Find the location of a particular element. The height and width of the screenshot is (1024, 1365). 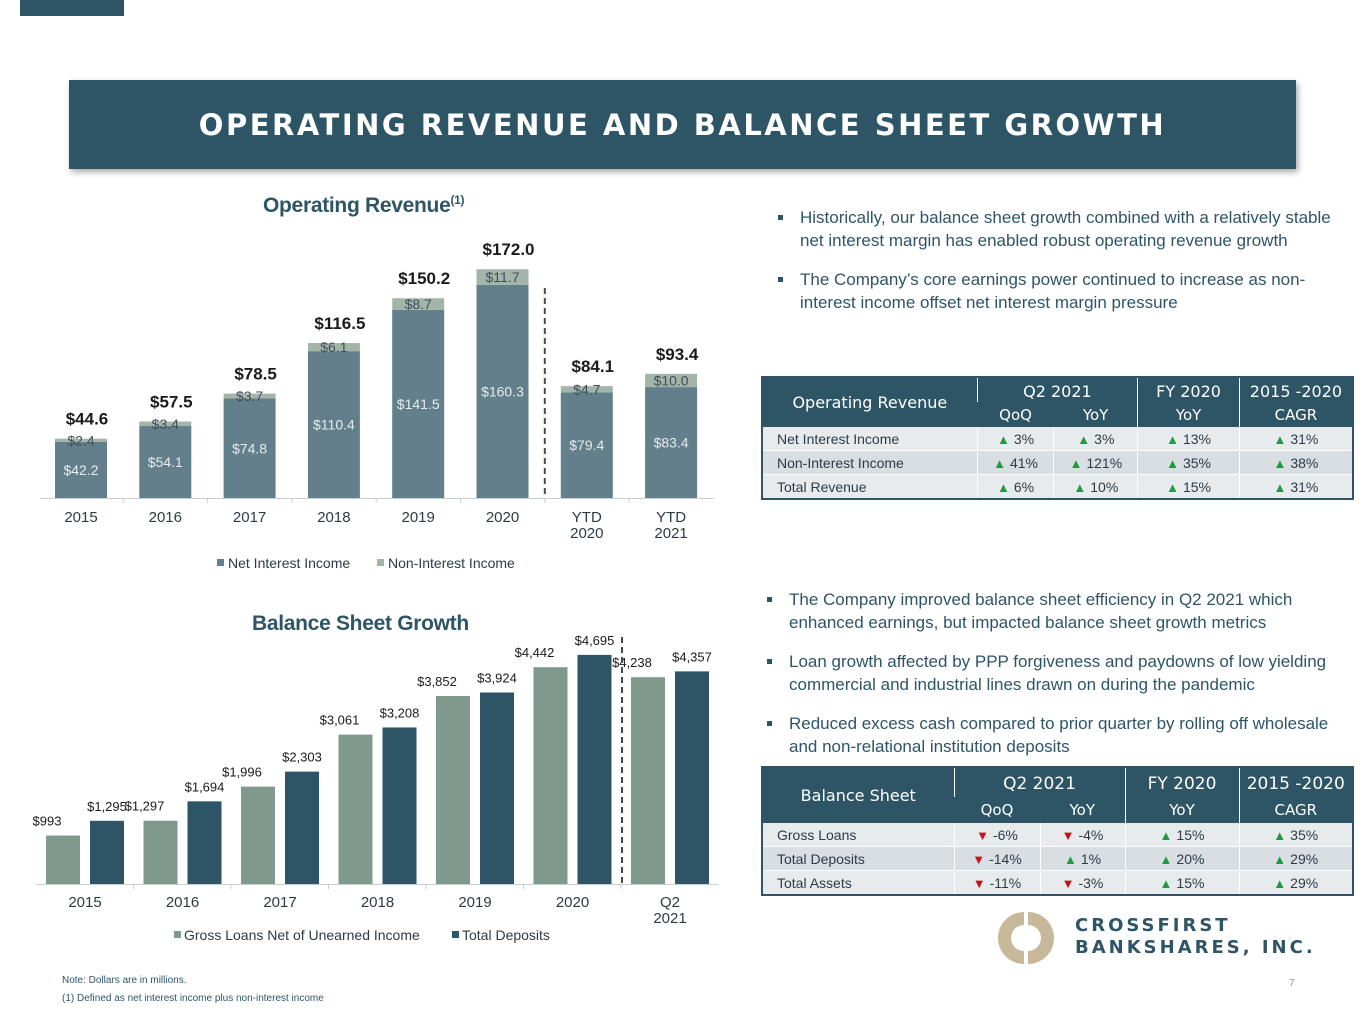

gross-loans-label: $1,996 is located at coordinates (242, 772).